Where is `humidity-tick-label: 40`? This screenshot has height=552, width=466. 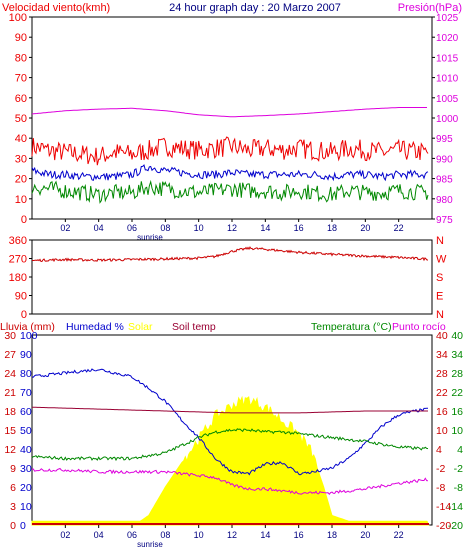
humidity-tick-label: 40 is located at coordinates (26, 450).